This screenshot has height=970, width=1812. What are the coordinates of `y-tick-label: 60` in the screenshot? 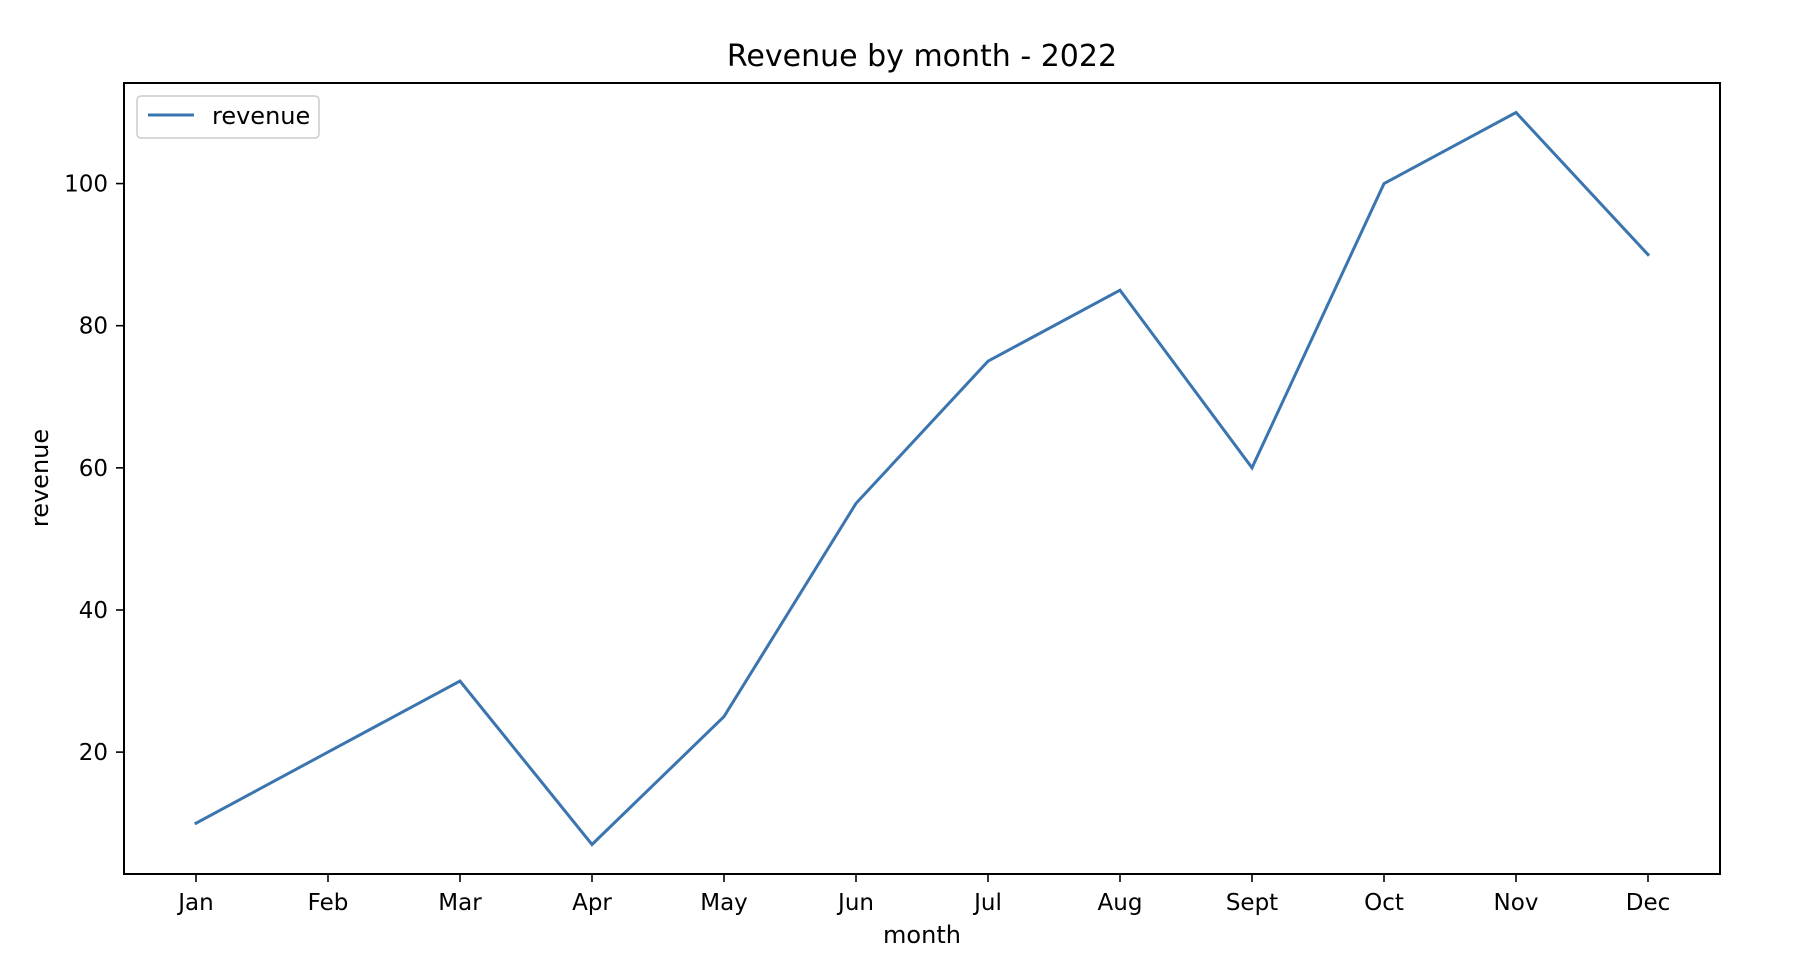 It's located at (93, 469).